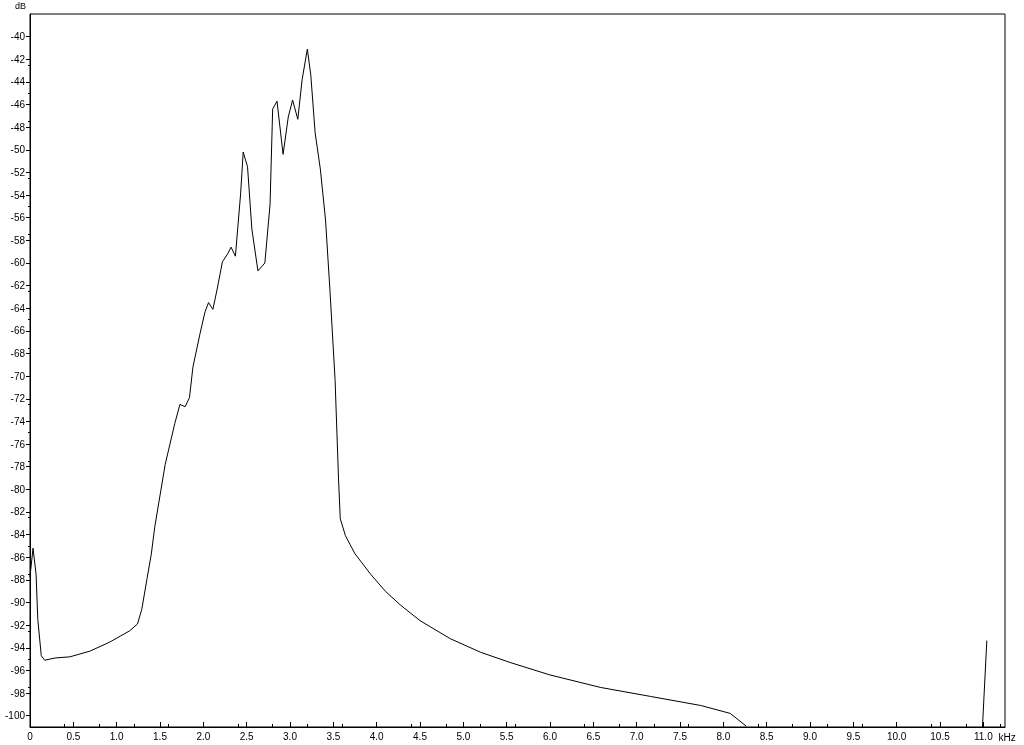 Image resolution: width=1024 pixels, height=745 pixels. I want to click on y-tick-label: -66, so click(18, 331).